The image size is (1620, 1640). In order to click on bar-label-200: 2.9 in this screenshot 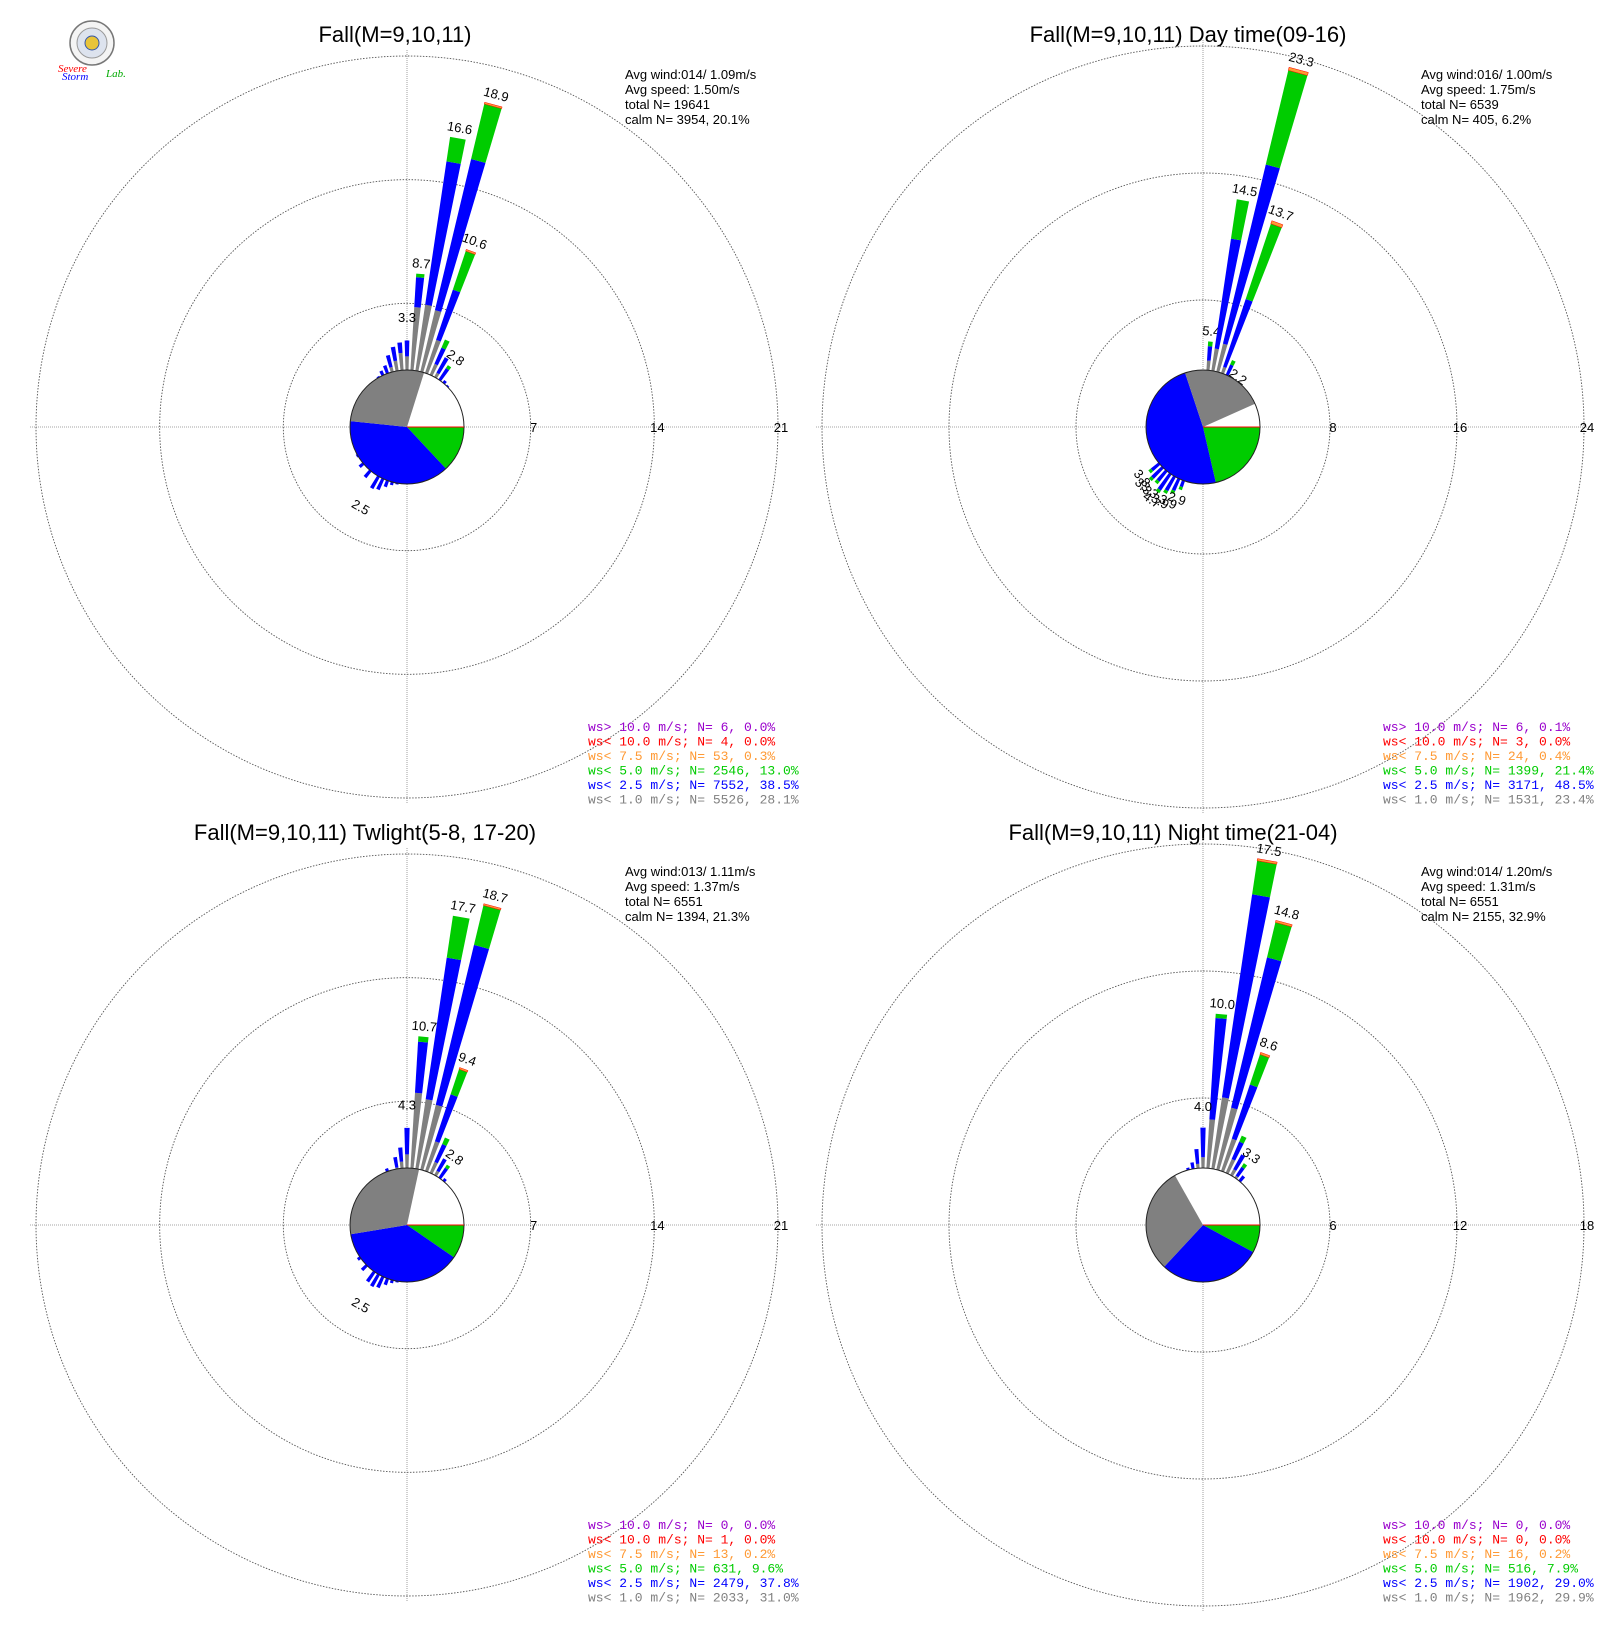, I will do `click(1177, 498)`.